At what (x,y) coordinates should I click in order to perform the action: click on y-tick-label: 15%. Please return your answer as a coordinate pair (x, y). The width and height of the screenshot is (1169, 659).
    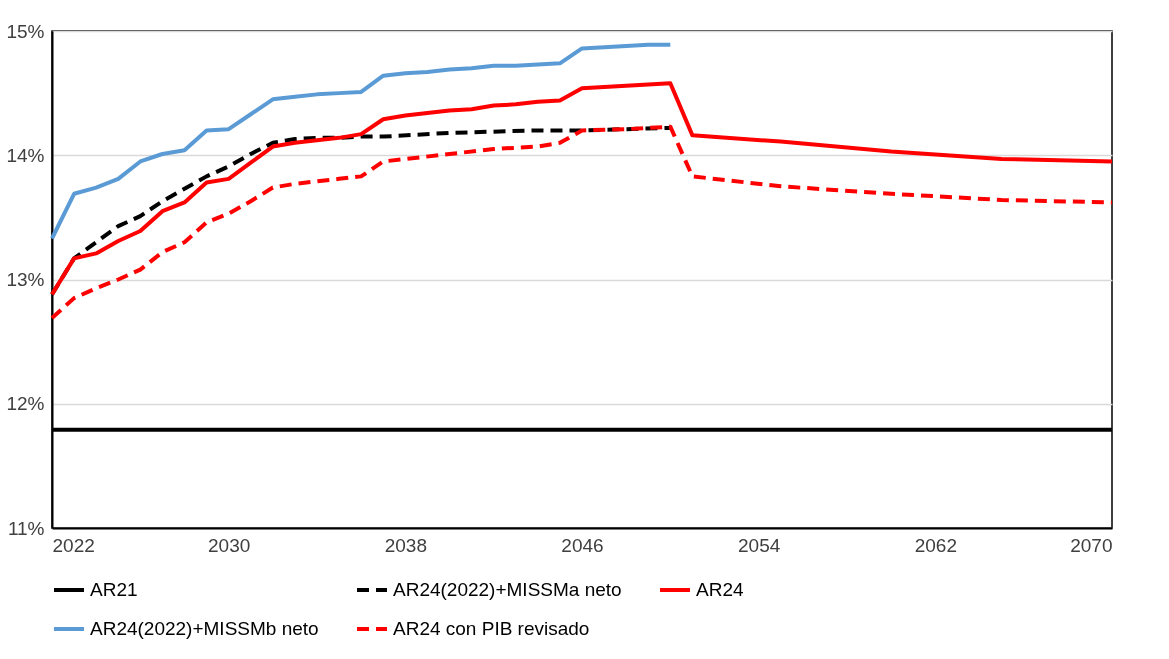
    Looking at the image, I should click on (25, 31).